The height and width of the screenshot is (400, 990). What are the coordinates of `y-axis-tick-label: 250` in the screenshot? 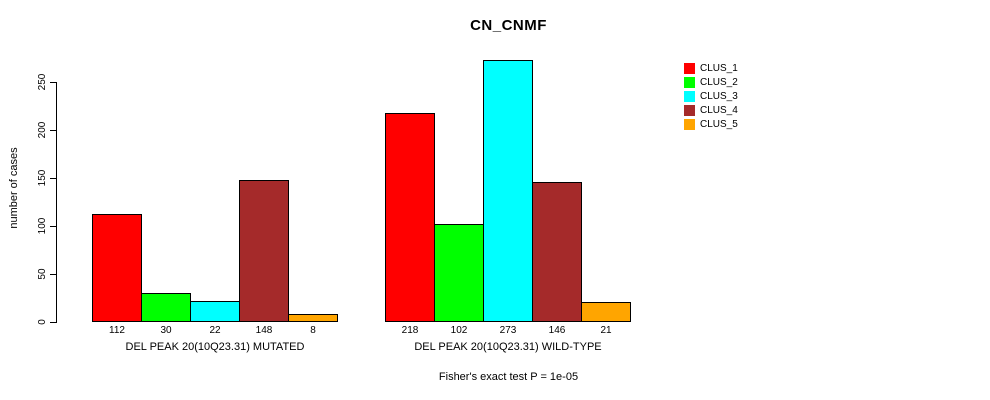 It's located at (42, 82).